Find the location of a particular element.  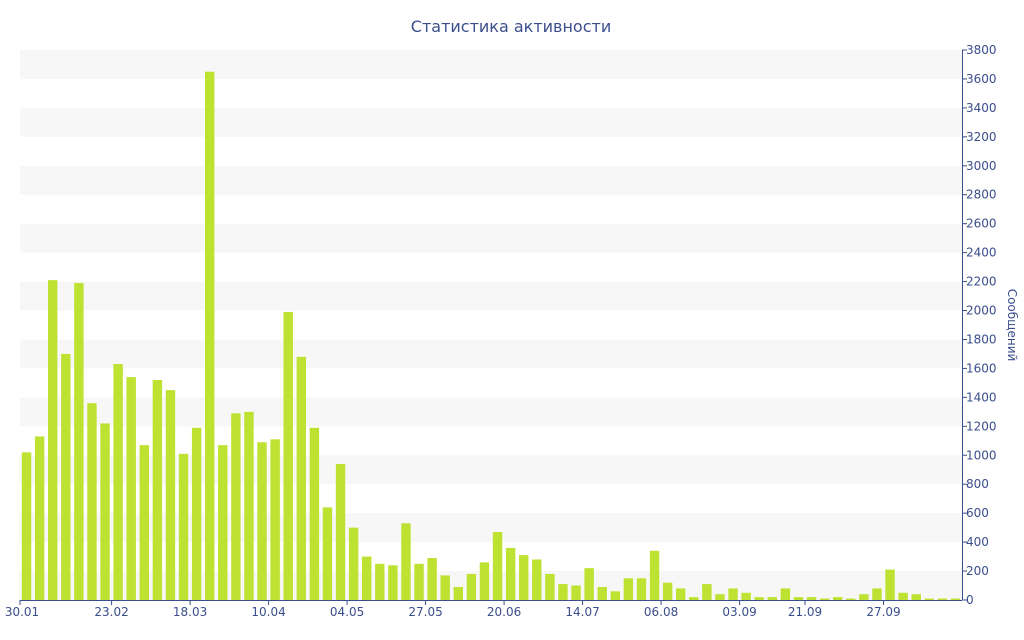

x-tick-label: 03.09 is located at coordinates (739, 612).